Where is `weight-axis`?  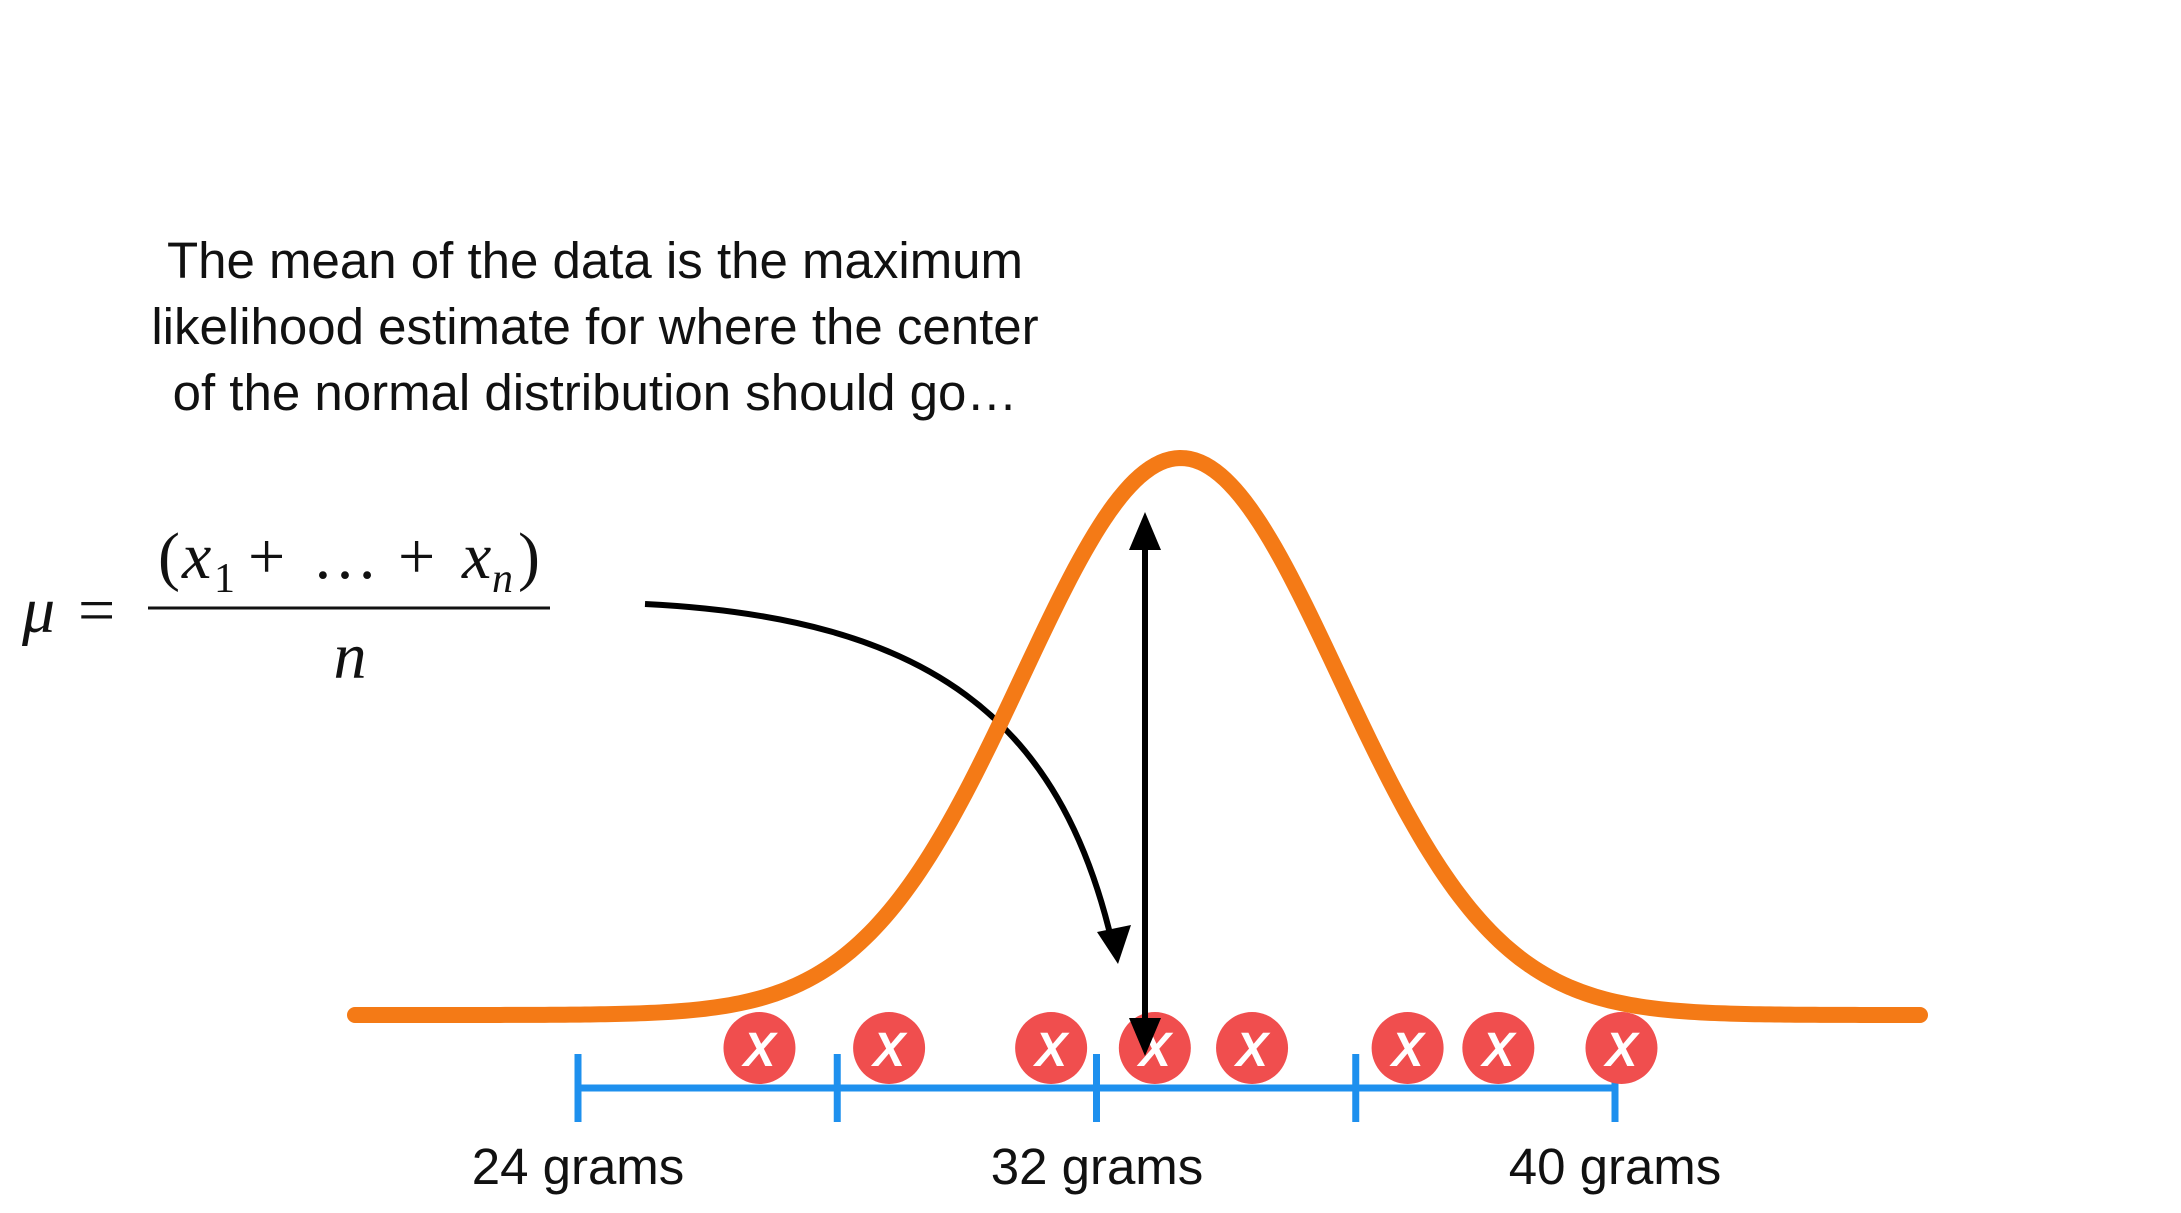
weight-axis is located at coordinates (1096, 1088).